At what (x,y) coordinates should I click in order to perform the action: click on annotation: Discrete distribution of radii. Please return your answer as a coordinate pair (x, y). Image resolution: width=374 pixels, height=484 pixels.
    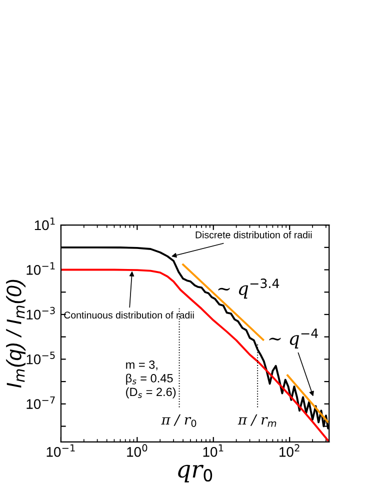
    Looking at the image, I should click on (254, 234).